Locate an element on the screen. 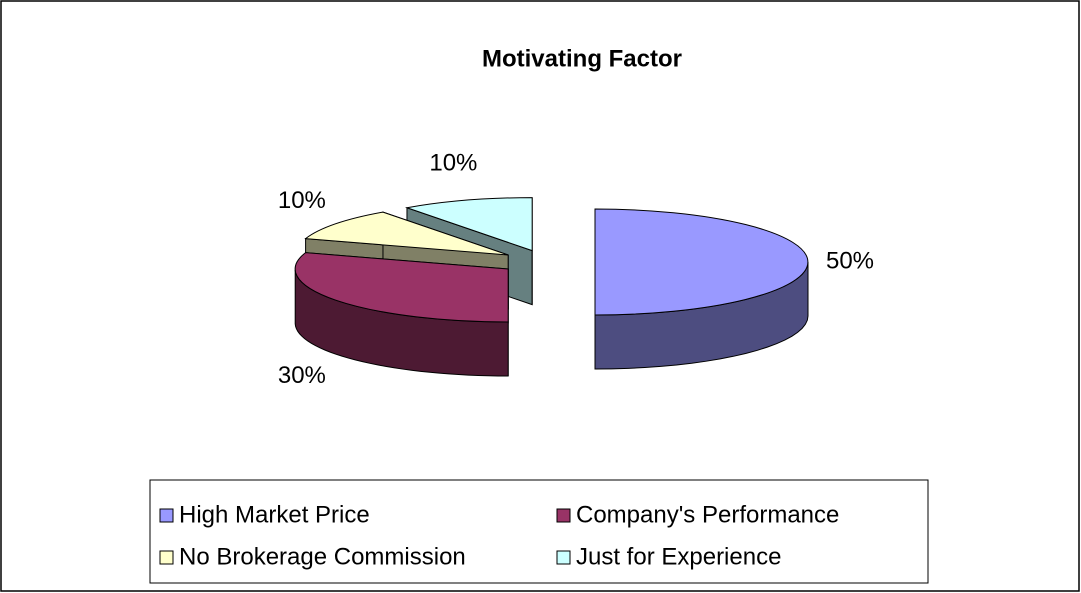 The width and height of the screenshot is (1081, 593). legend-box is located at coordinates (539, 531).